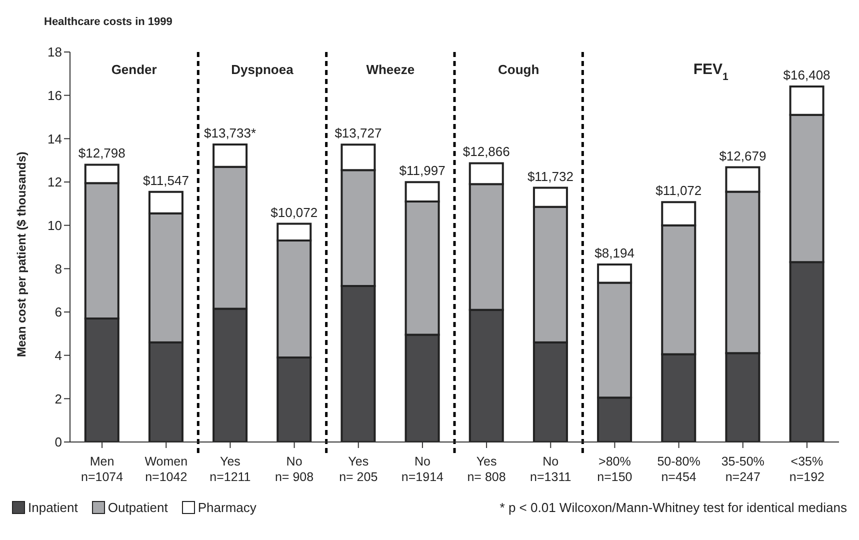  Describe the element at coordinates (742, 156) in the screenshot. I see `total-label: $12,679` at that location.